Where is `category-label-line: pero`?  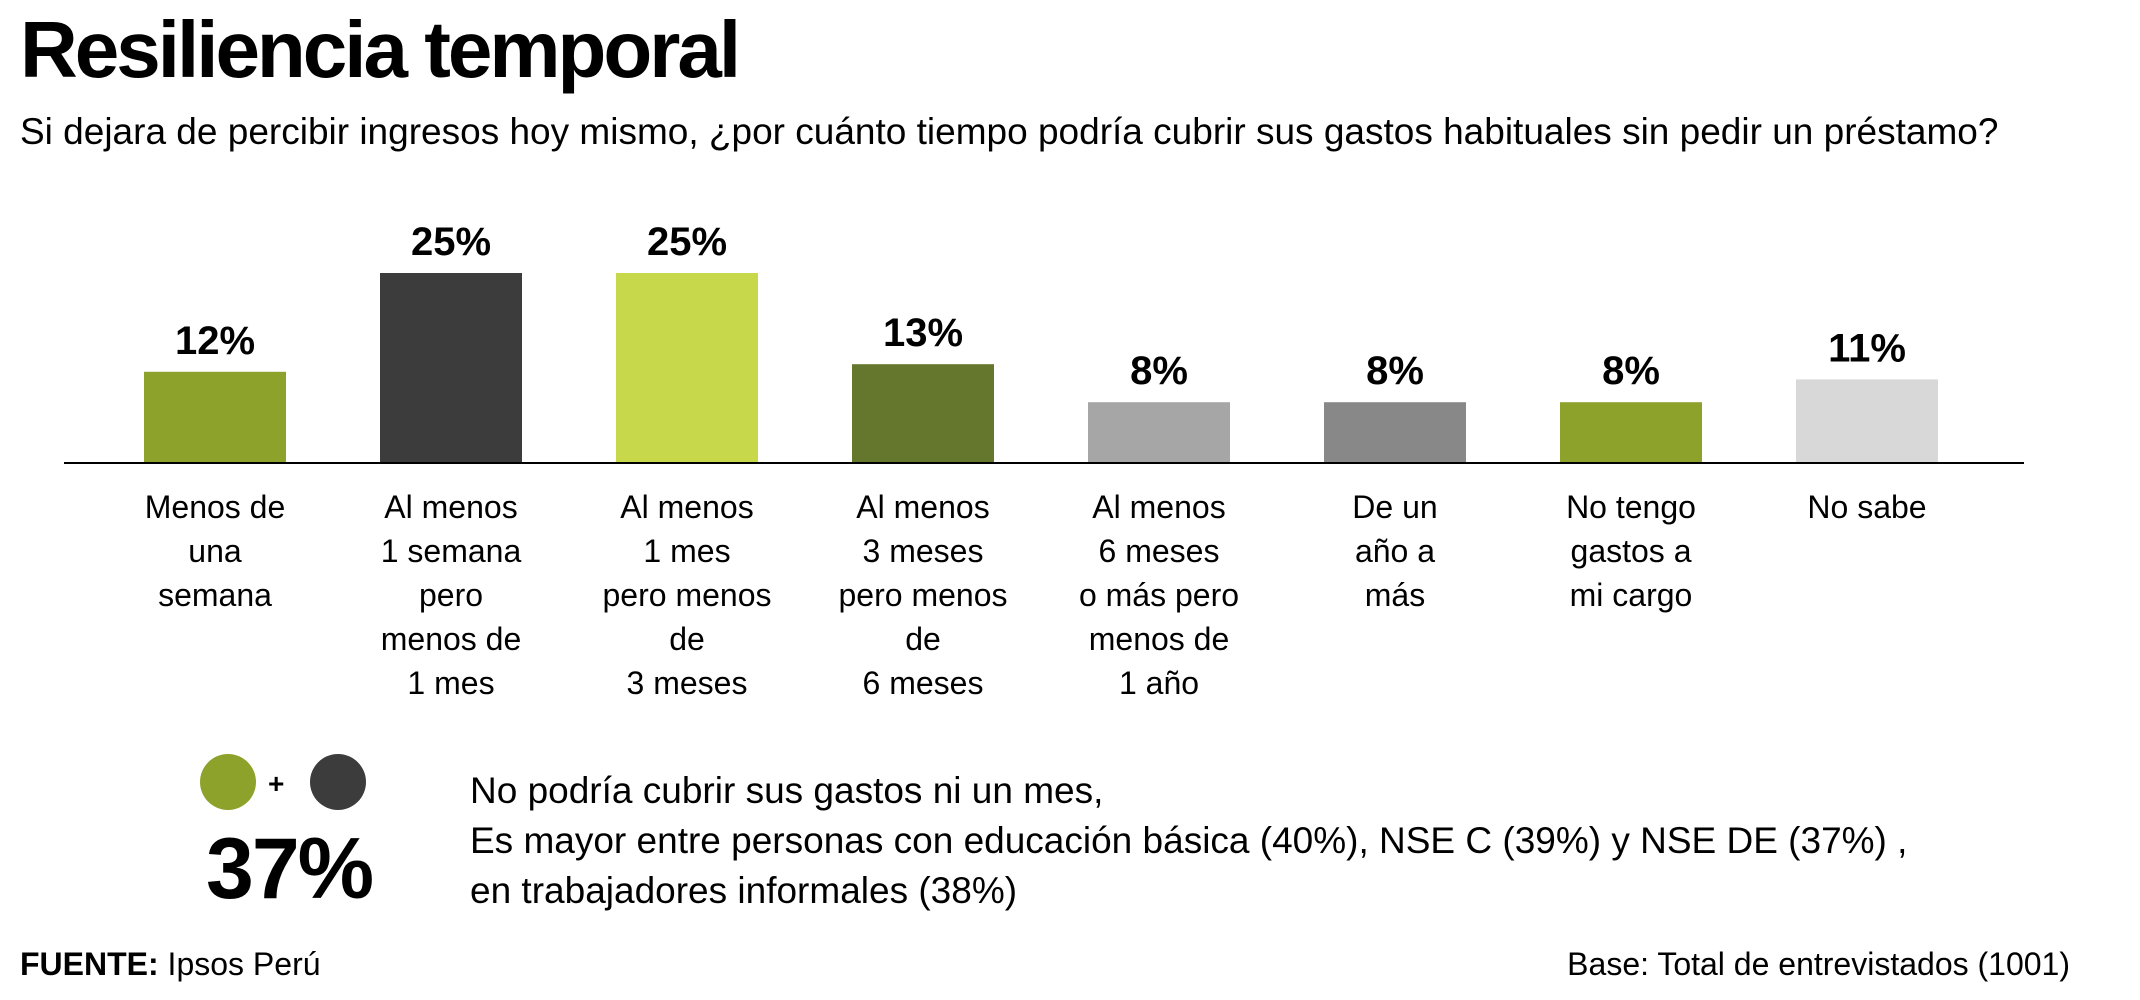
category-label-line: pero is located at coordinates (451, 595).